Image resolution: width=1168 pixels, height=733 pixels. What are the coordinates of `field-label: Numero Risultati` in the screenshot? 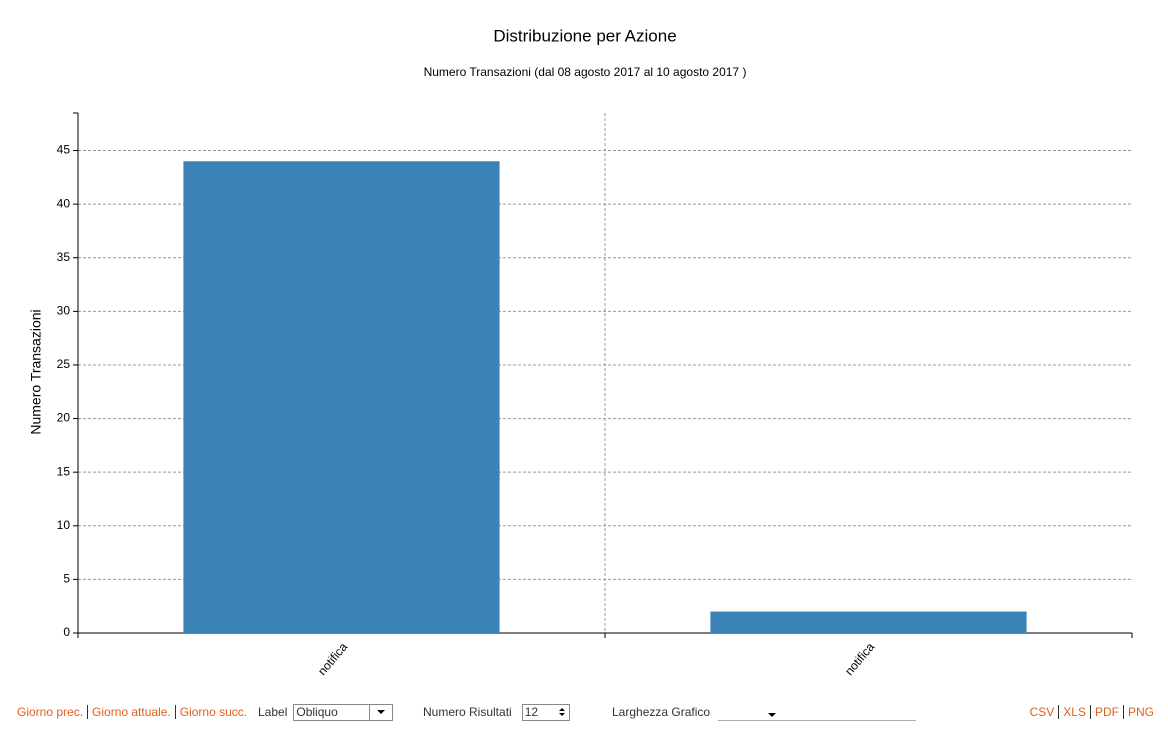 It's located at (467, 712).